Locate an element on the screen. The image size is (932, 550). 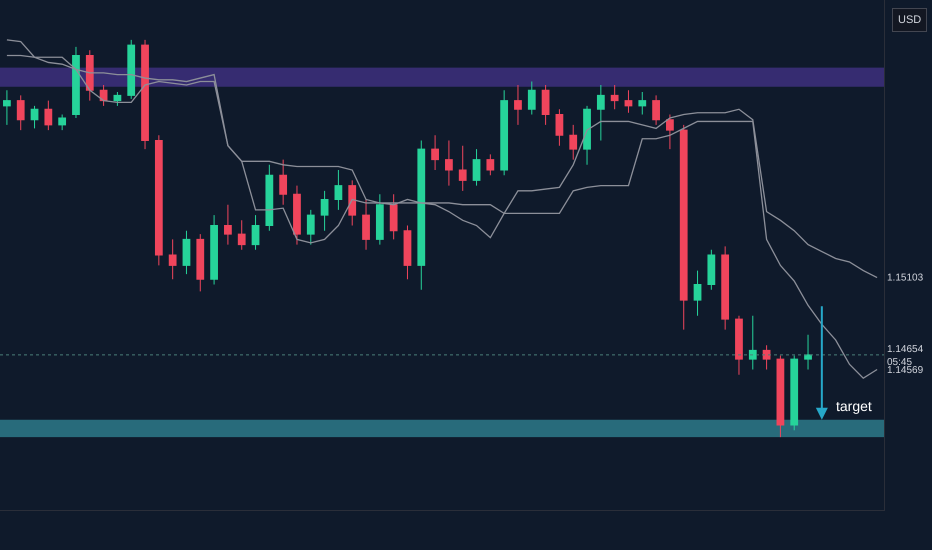
y-tick-label: 1.15103 is located at coordinates (905, 278).